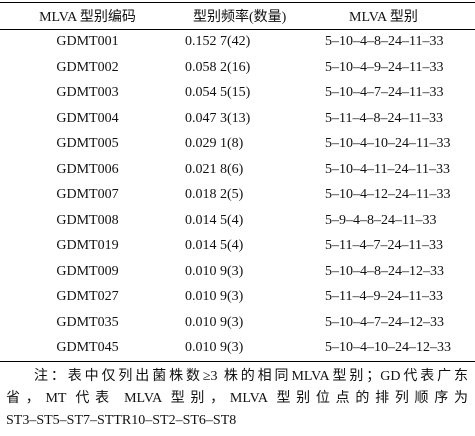  I want to click on table-cell: 5–9–4–8–24–11–33, so click(381, 220).